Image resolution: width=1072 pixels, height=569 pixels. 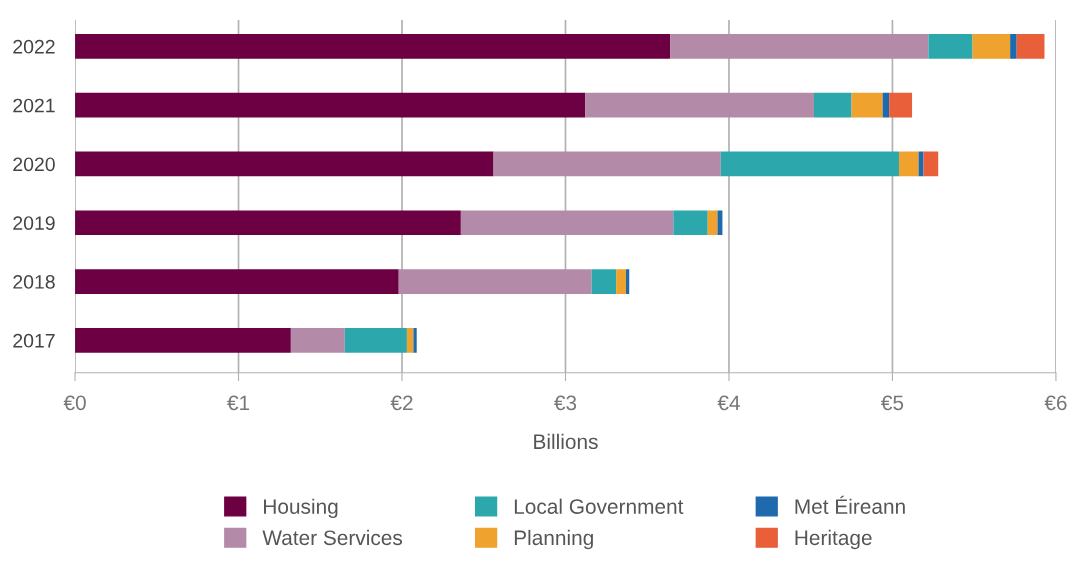 I want to click on y-tick-label: 2017, so click(x=34, y=340).